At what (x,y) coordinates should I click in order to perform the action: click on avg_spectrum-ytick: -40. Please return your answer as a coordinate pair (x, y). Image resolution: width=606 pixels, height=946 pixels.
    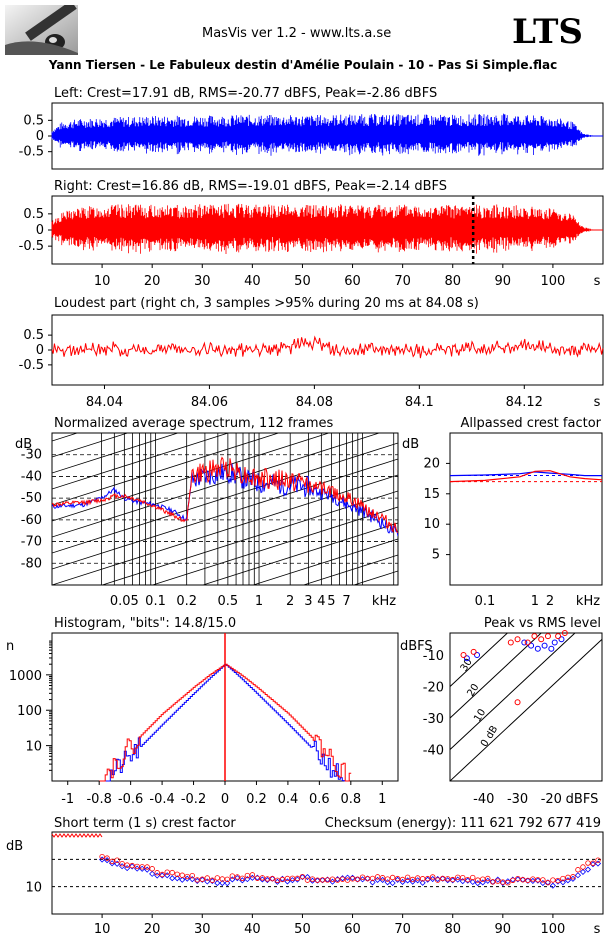
    Looking at the image, I should click on (31, 476).